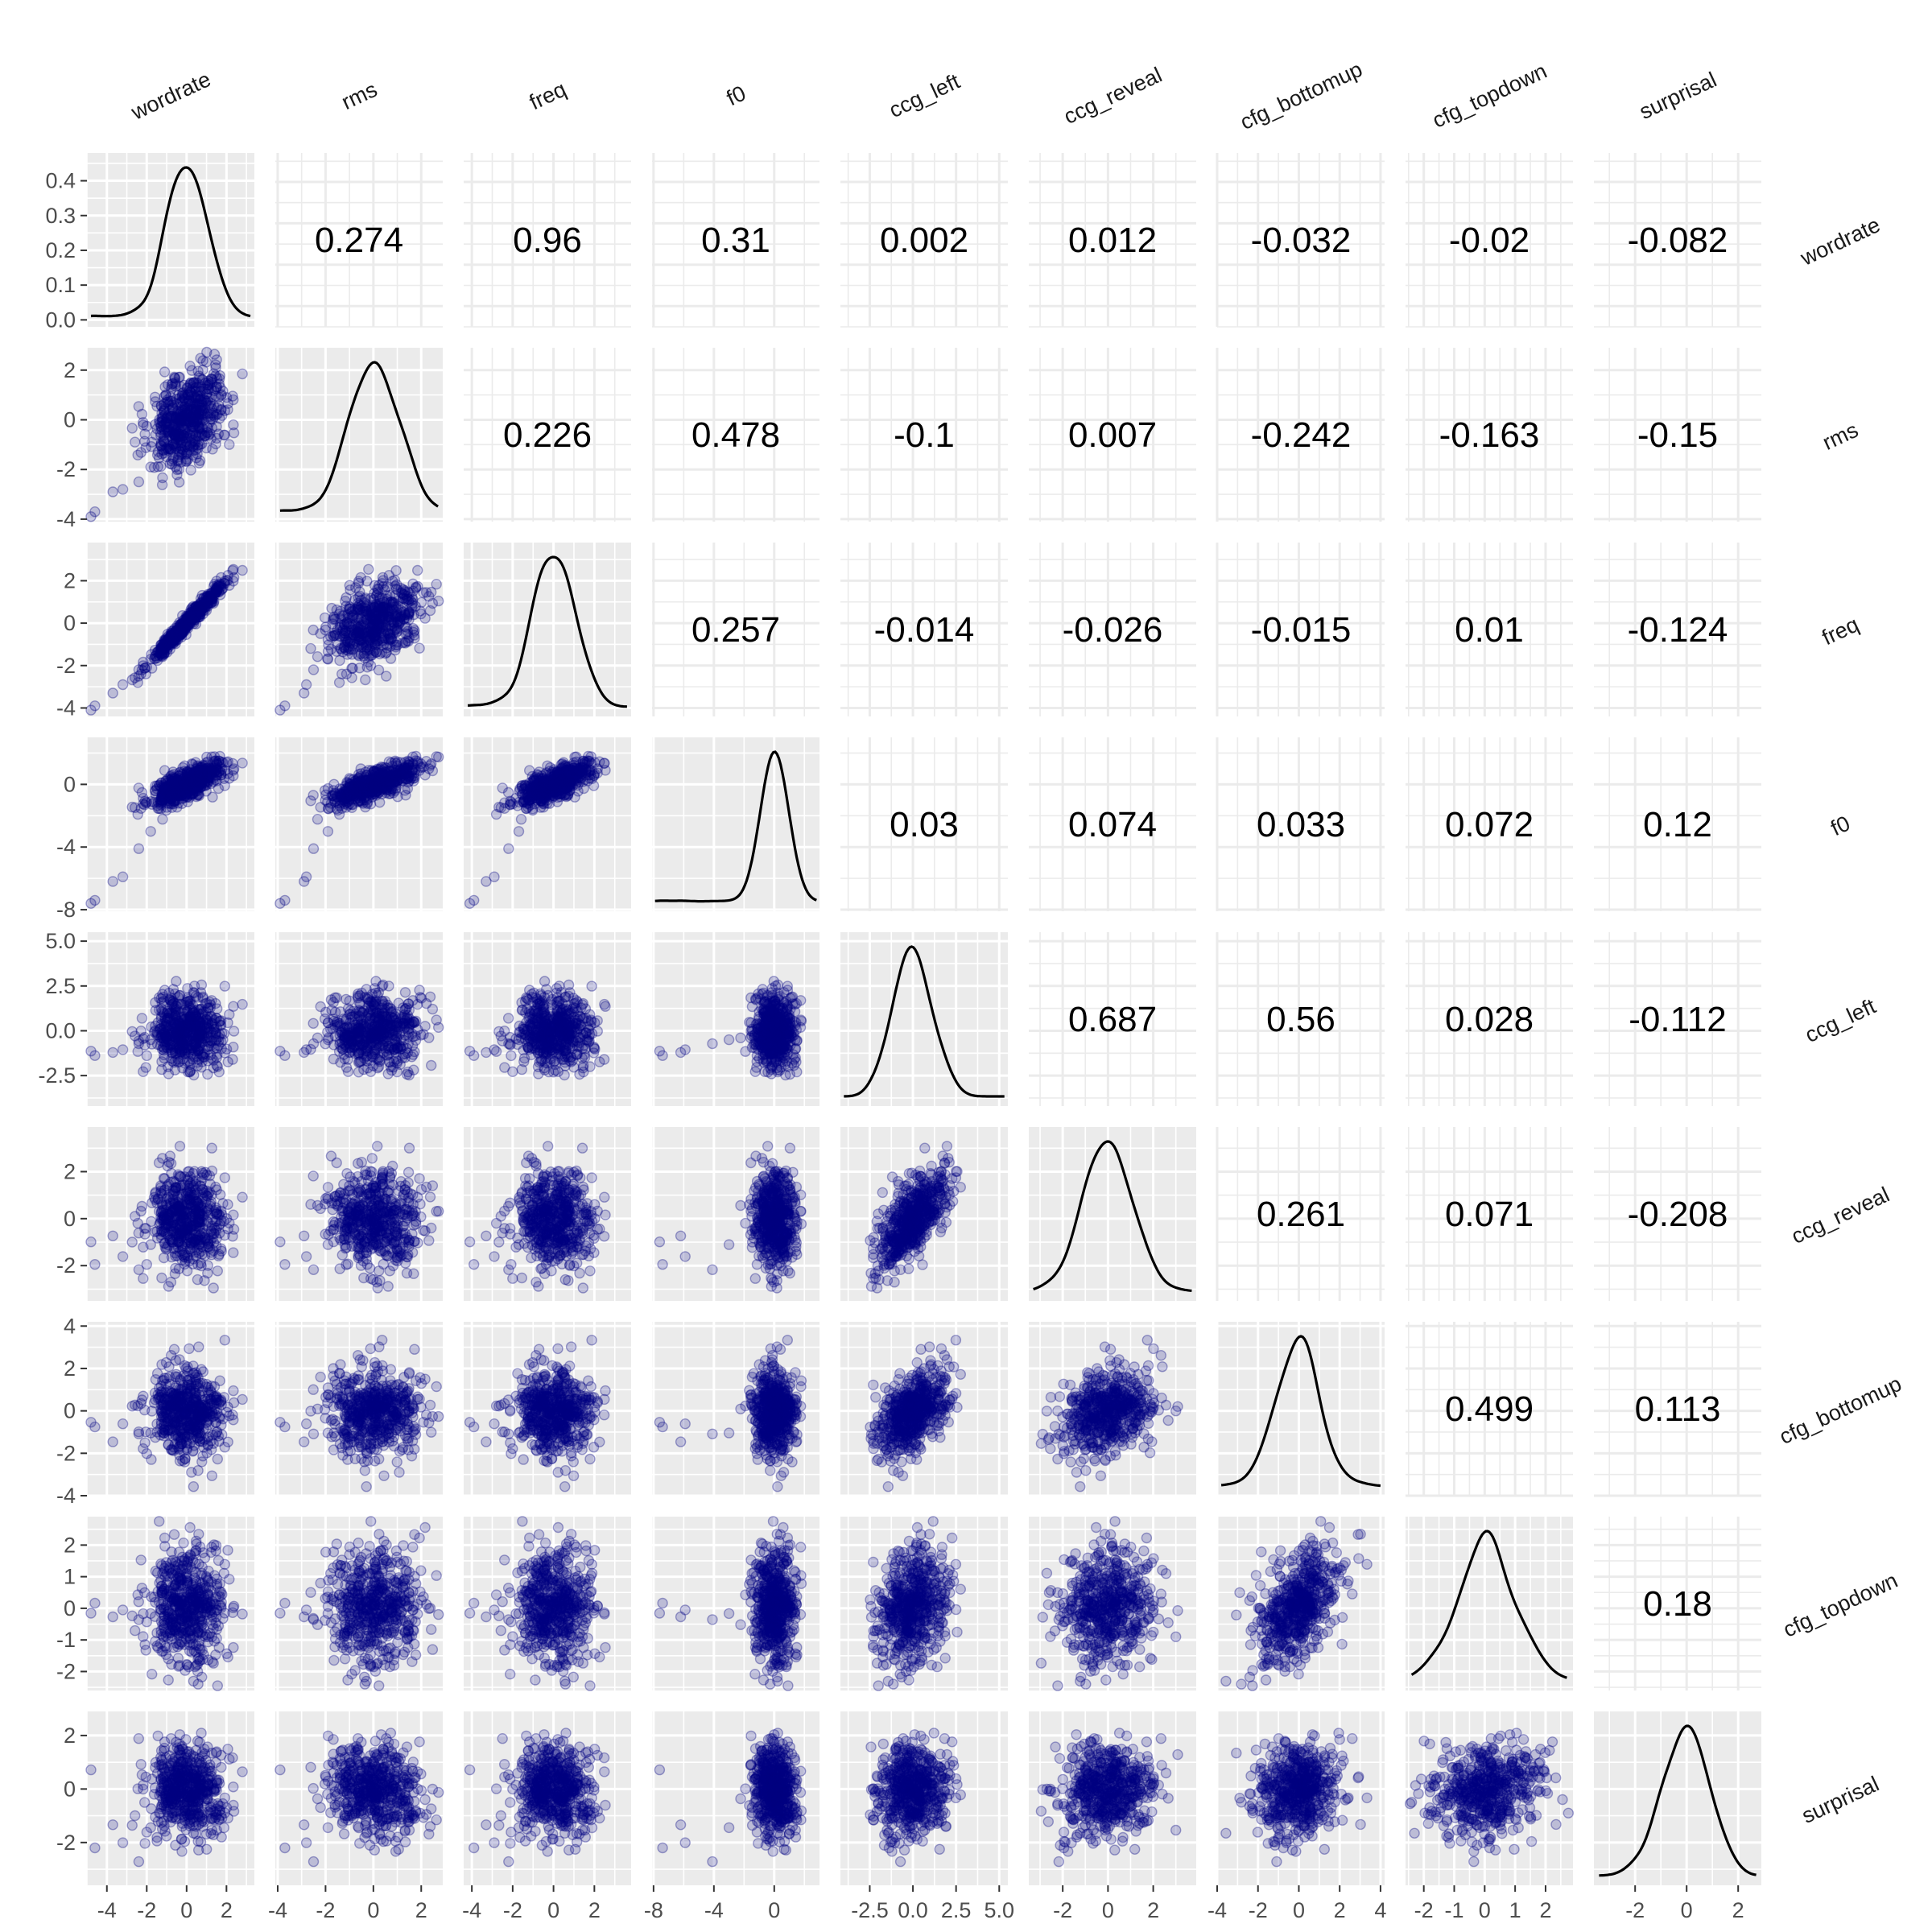  I want to click on density-curve-wordrate, so click(170, 242).